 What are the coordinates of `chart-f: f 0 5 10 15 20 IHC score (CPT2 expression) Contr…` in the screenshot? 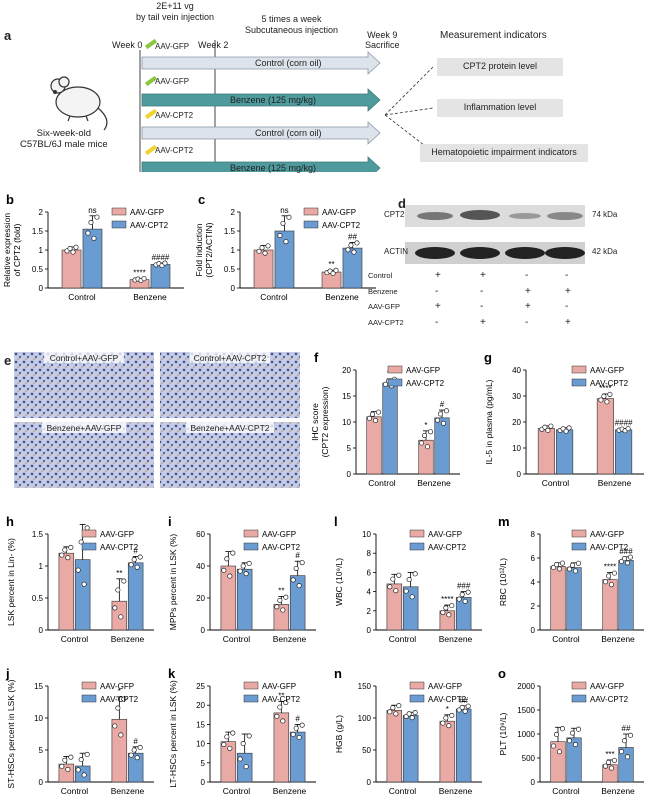 It's located at (385, 419).